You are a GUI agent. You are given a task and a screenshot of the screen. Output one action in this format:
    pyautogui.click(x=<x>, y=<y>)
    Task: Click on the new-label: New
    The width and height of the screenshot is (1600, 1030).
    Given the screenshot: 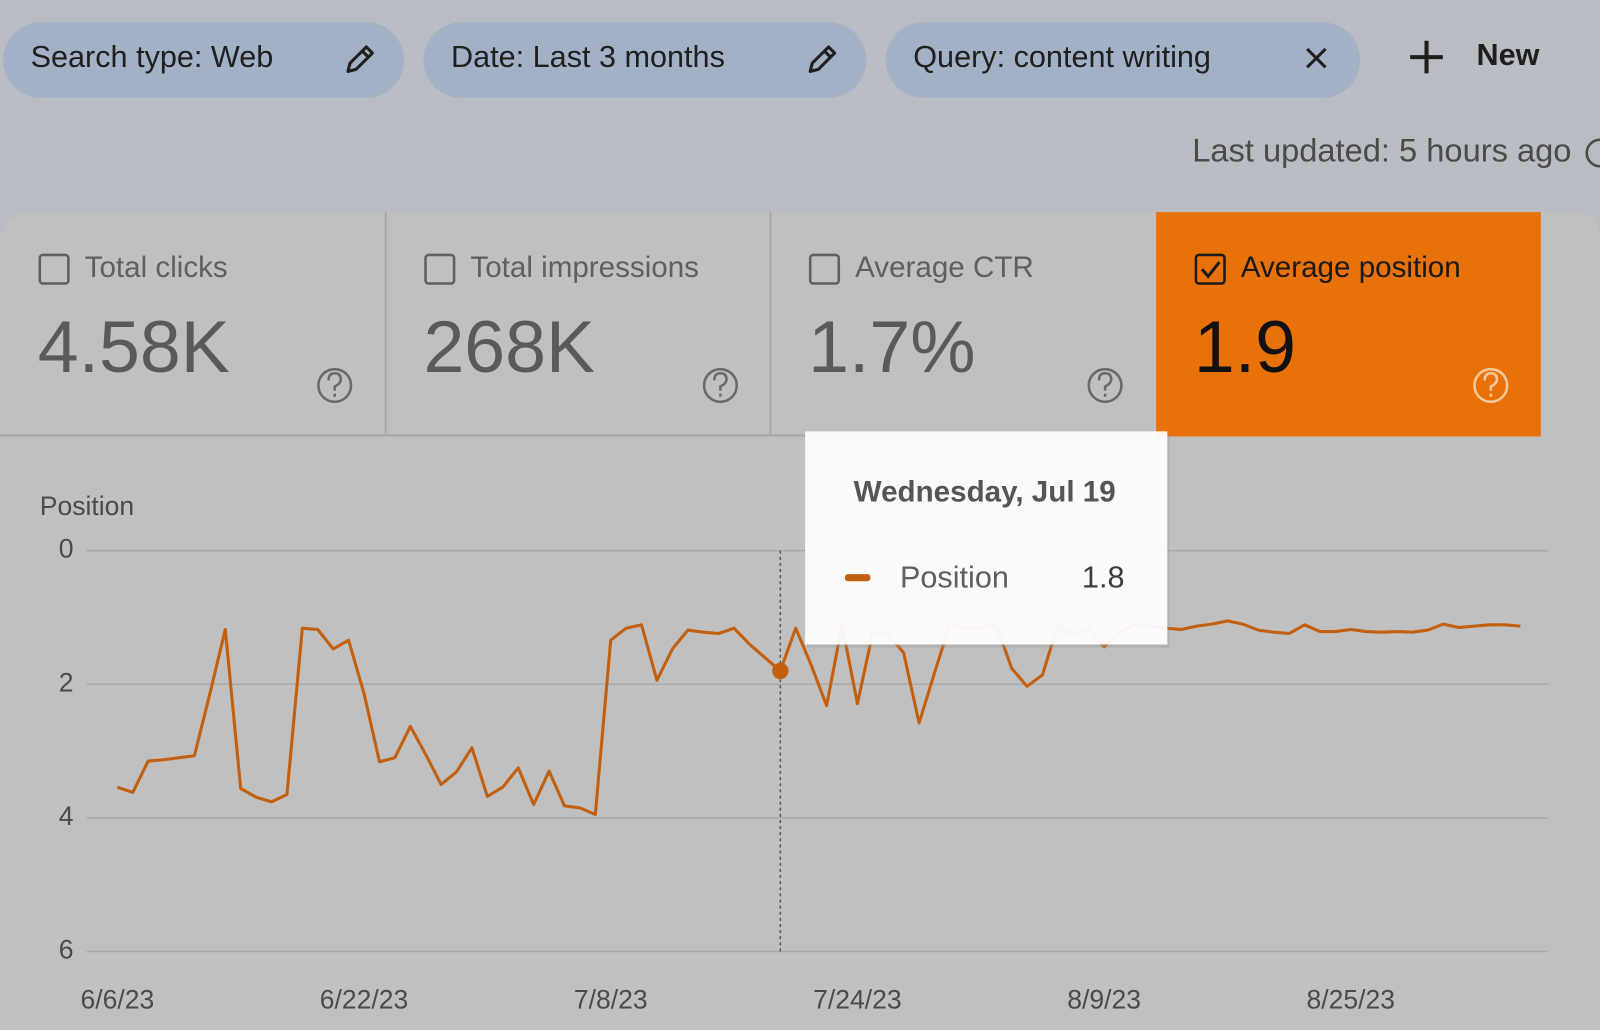 What is the action you would take?
    pyautogui.click(x=1508, y=55)
    